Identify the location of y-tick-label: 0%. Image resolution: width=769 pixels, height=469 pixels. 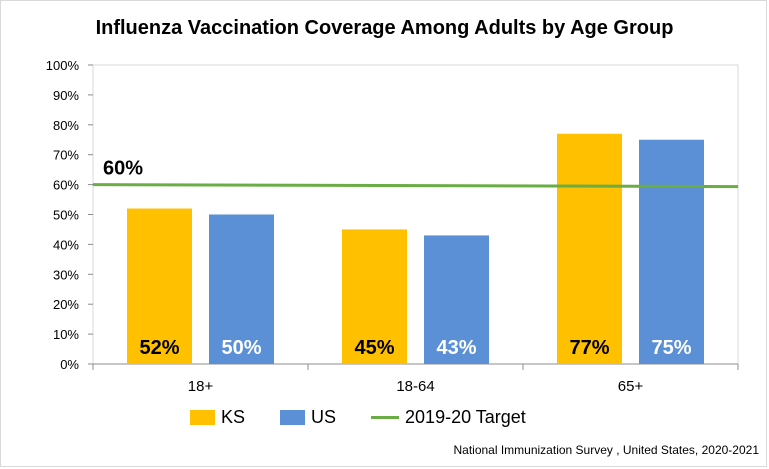
(69, 364).